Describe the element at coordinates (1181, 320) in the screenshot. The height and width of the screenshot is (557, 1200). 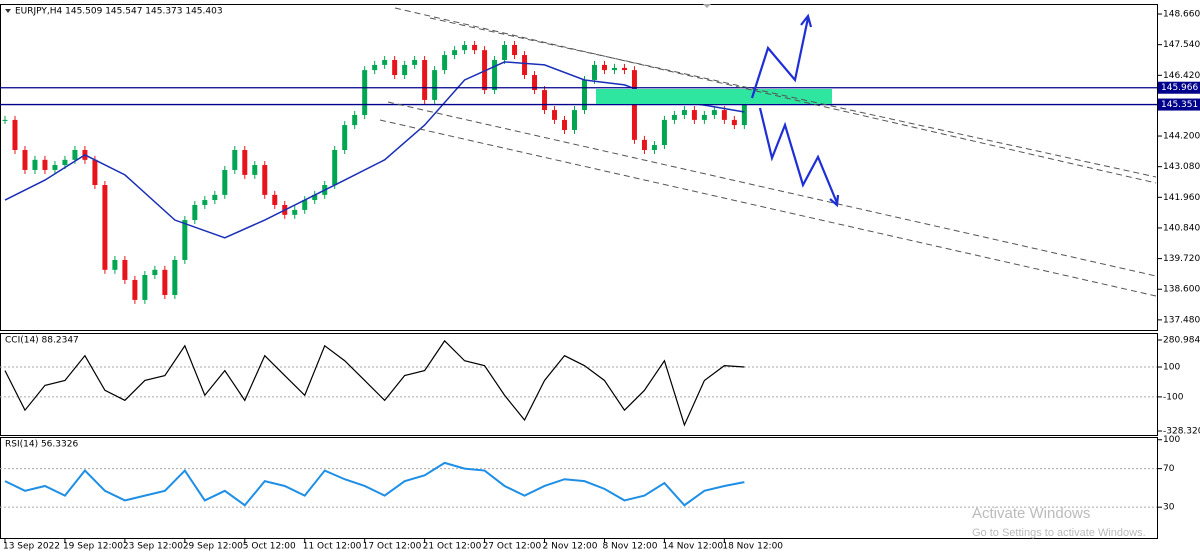
I see `y-tick-label: 137.480` at that location.